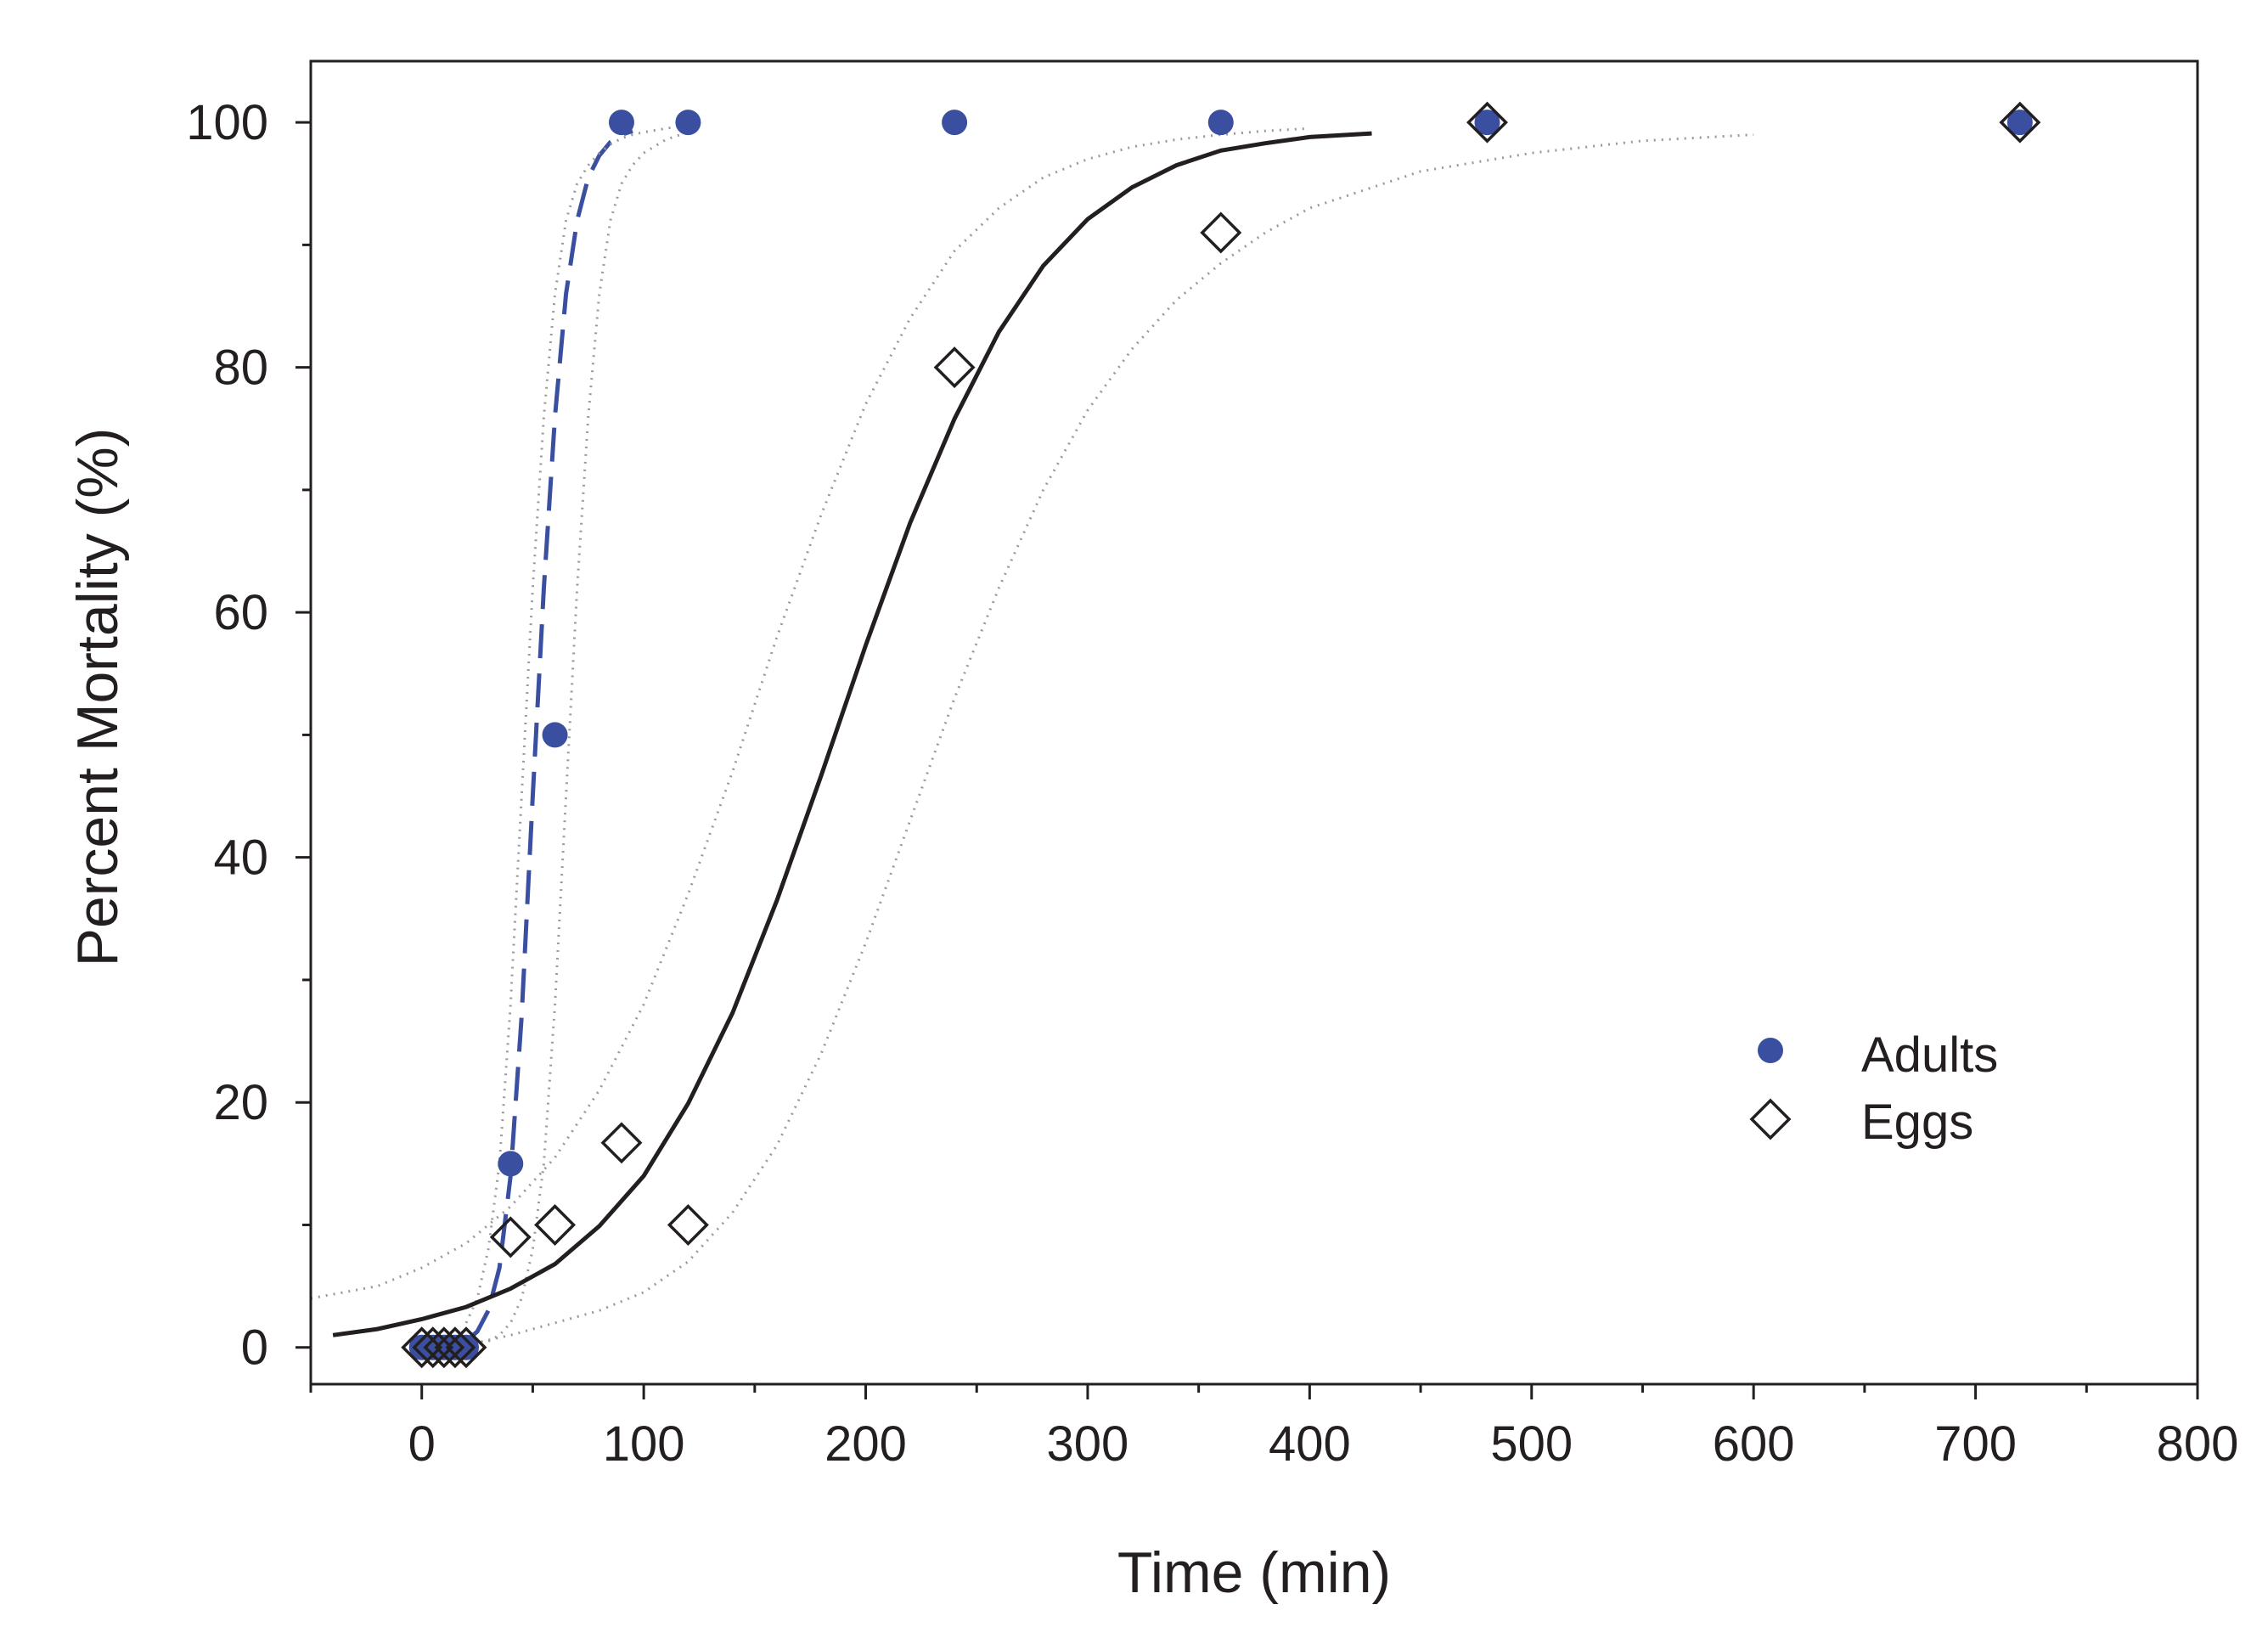 Image resolution: width=2268 pixels, height=1644 pixels. I want to click on y-axis-title: Percent Mortality (%), so click(97, 697).